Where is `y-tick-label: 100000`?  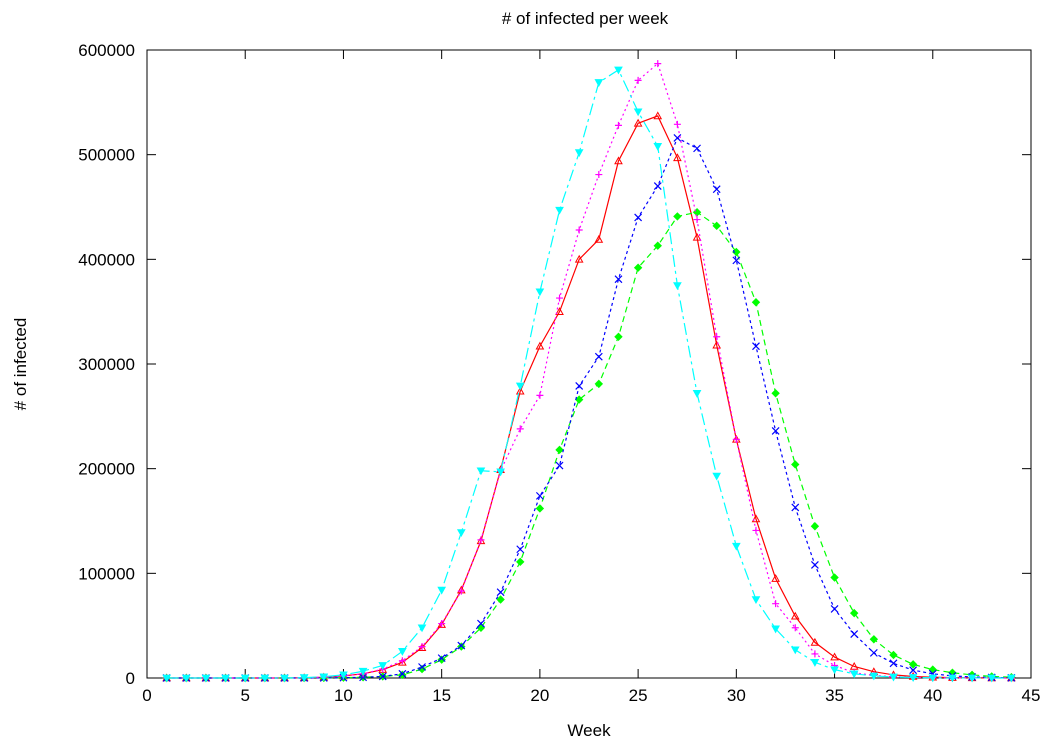 y-tick-label: 100000 is located at coordinates (106, 573).